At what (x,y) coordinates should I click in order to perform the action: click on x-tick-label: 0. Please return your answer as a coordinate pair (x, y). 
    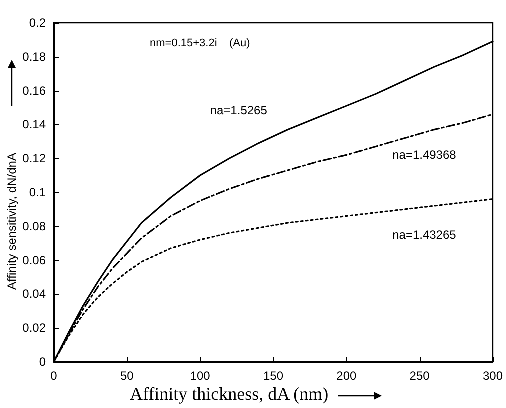
    Looking at the image, I should click on (54, 376).